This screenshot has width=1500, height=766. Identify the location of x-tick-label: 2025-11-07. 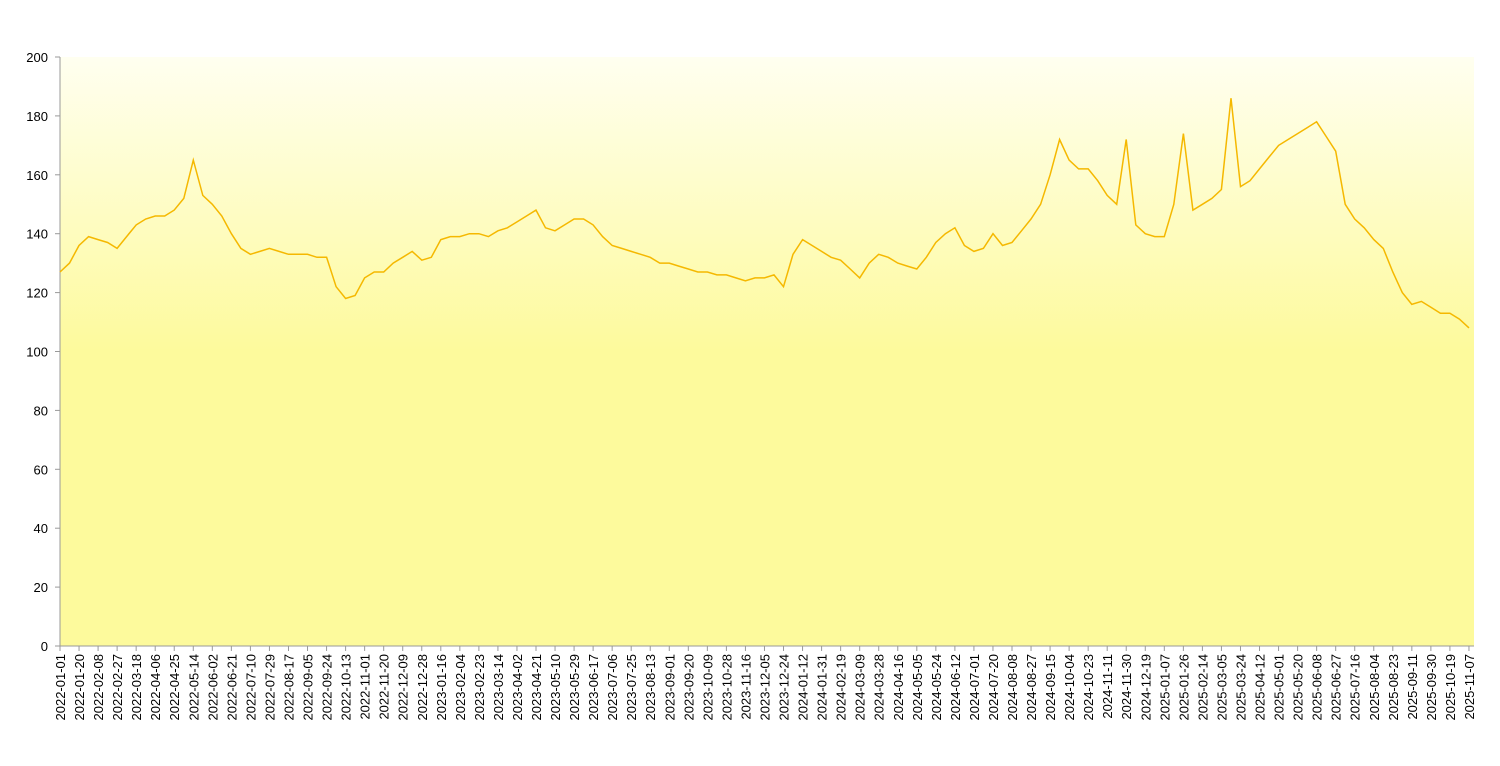
(1469, 687).